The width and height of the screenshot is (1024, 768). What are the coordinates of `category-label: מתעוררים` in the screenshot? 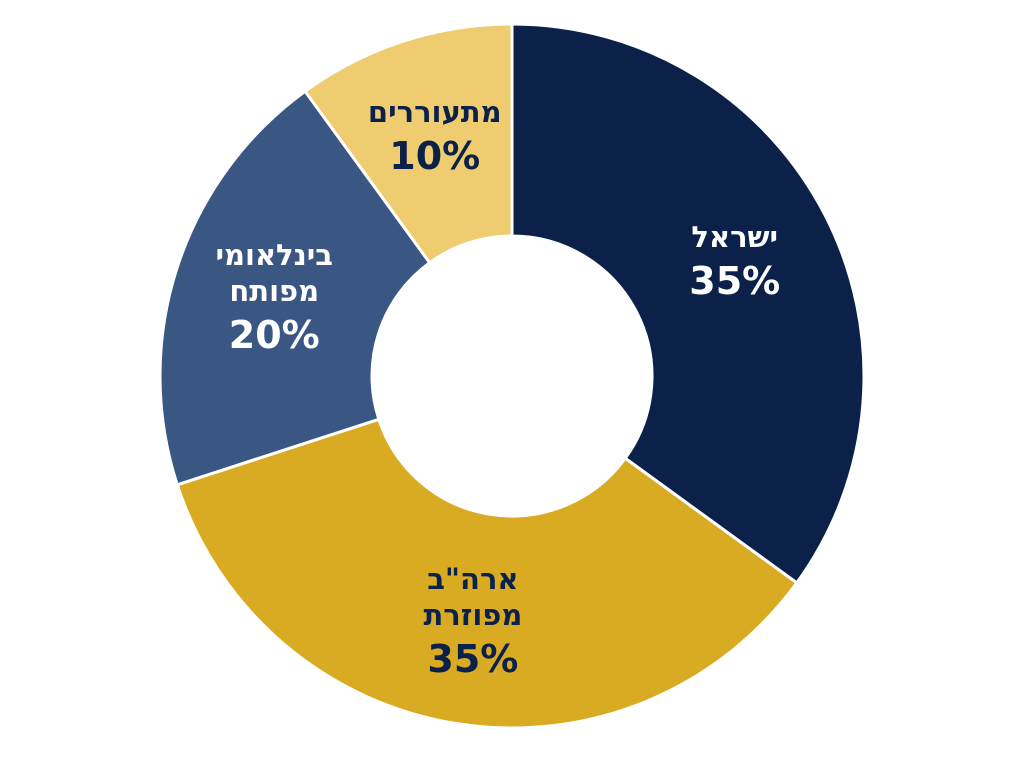 It's located at (434, 112).